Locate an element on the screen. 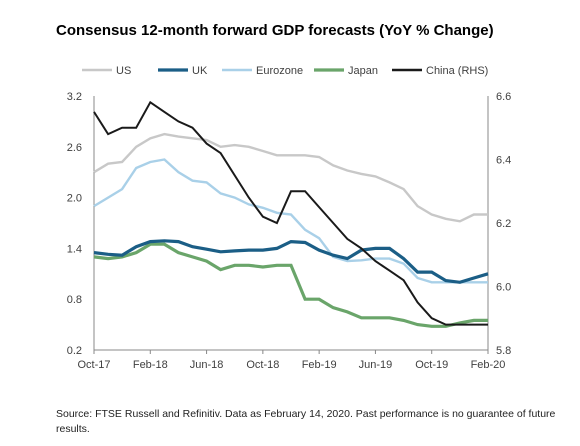  legend-label: Japan is located at coordinates (363, 71).